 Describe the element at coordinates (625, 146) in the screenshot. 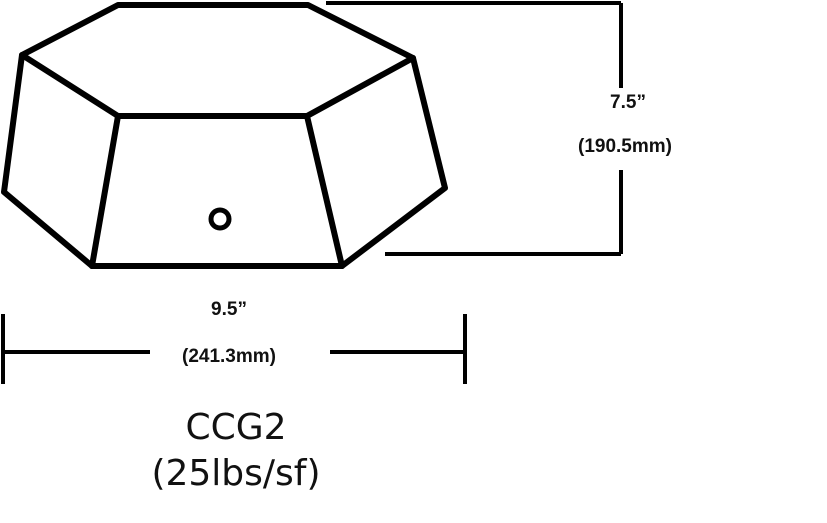

I see `height-mm-label: (190.5mm)` at that location.